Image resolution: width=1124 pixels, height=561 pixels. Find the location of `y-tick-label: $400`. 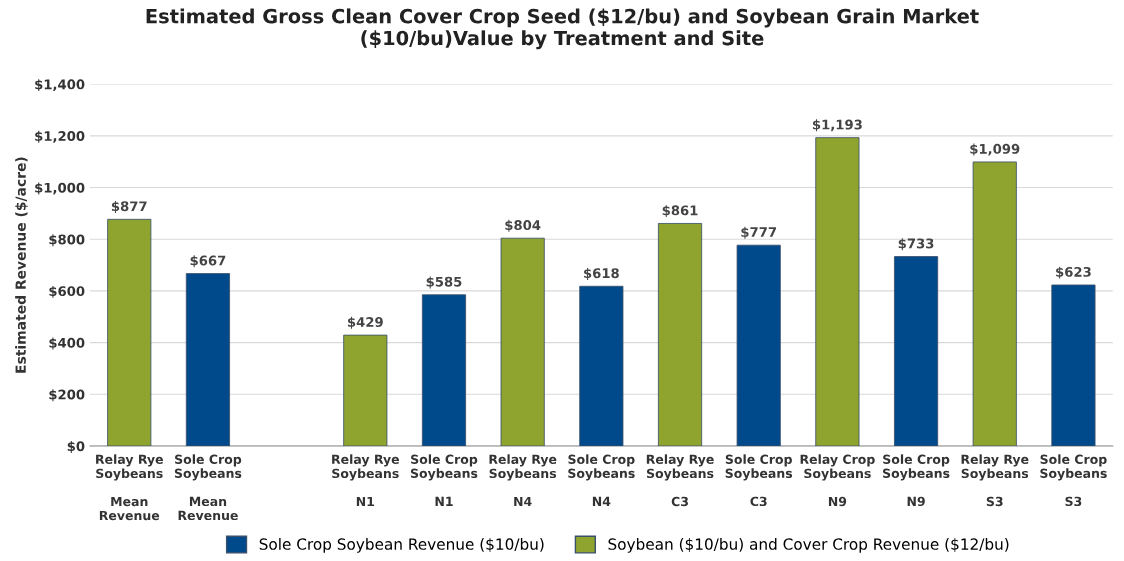

y-tick-label: $400 is located at coordinates (67, 343).